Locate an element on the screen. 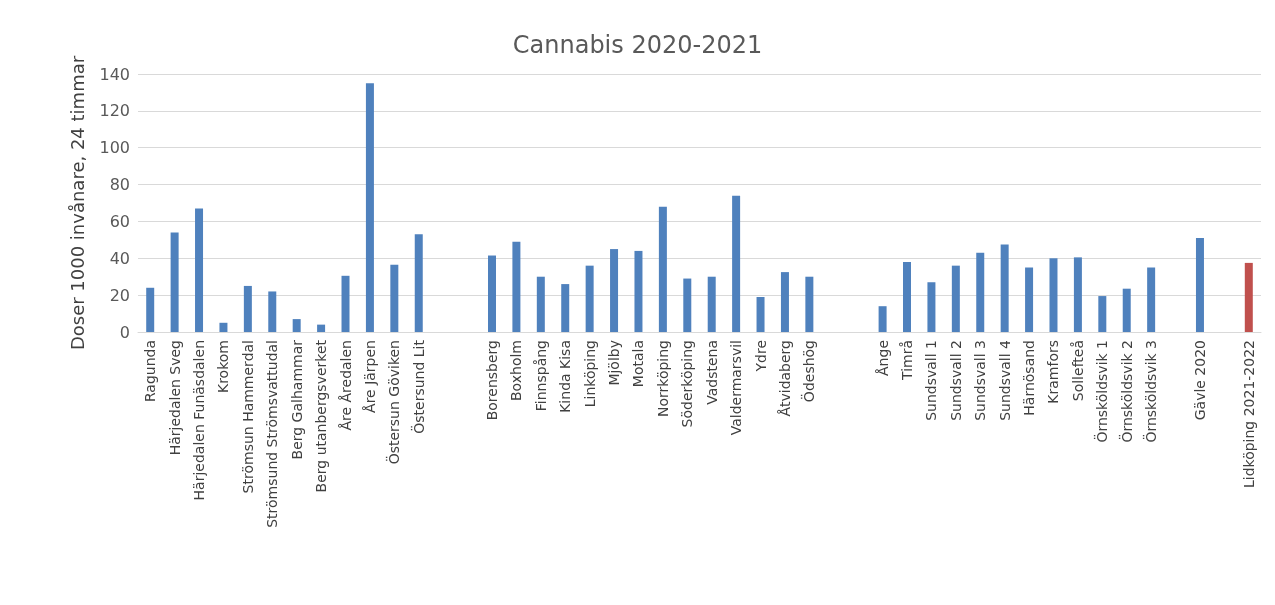 The width and height of the screenshot is (1275, 605). x-tick-label: Kinda Kisa is located at coordinates (565, 376).